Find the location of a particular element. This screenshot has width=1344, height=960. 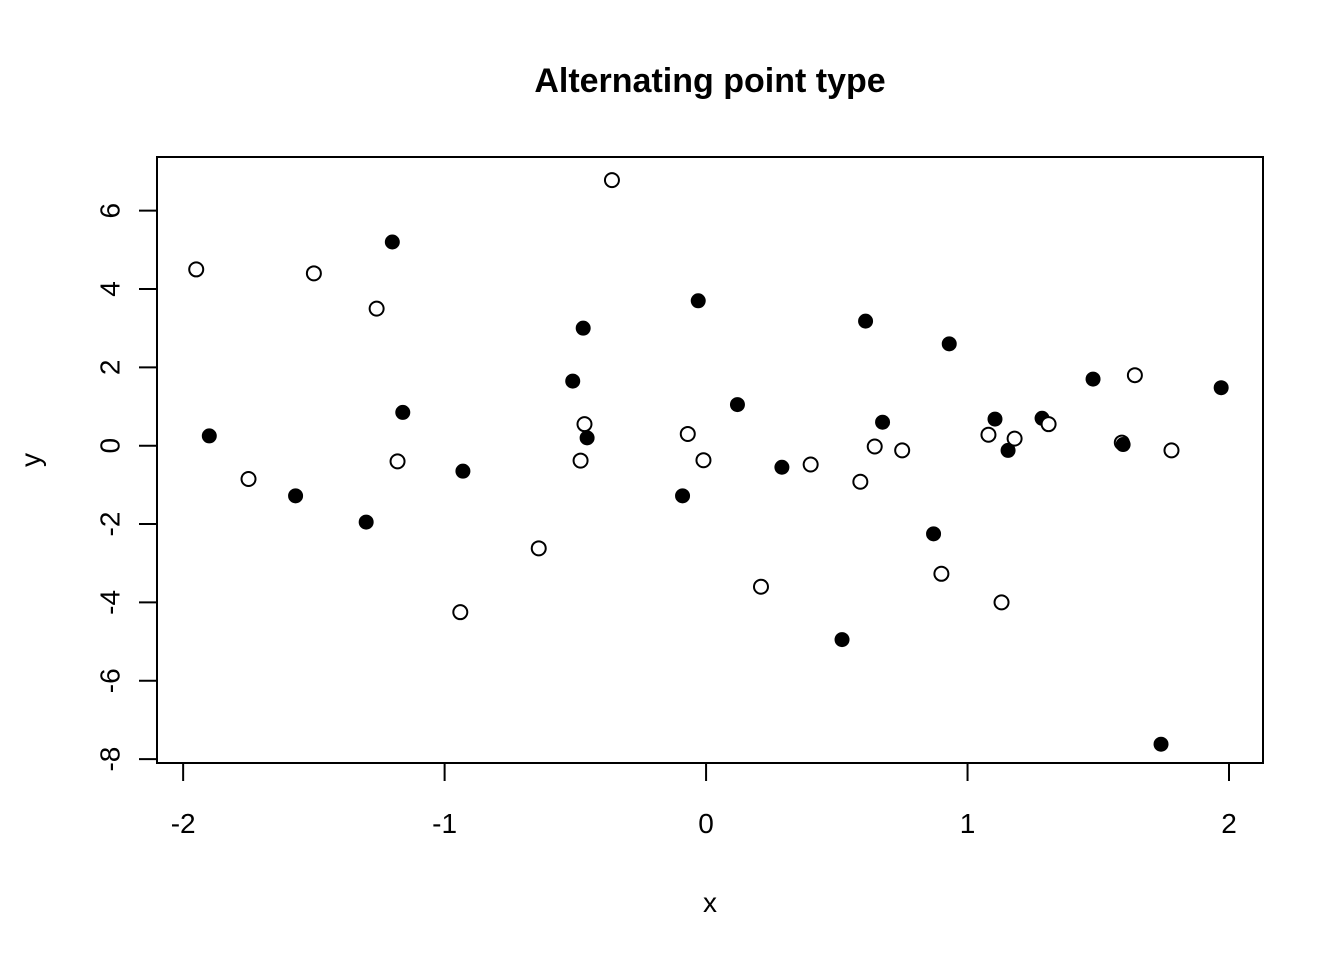

x-axis-label: x is located at coordinates (710, 902).